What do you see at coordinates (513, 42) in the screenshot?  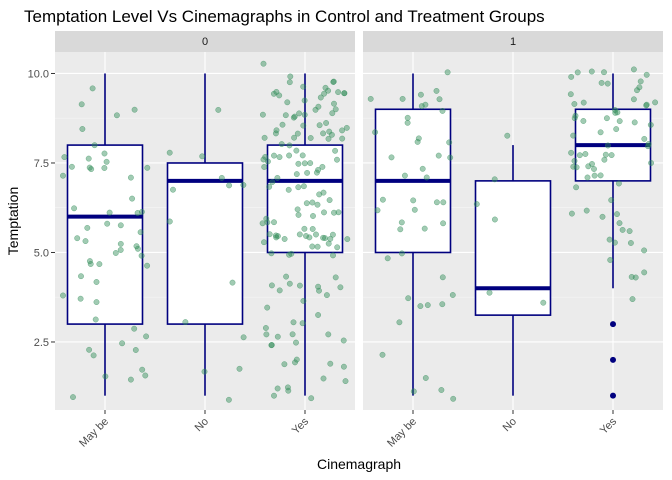 I see `facet-strip-label: 1` at bounding box center [513, 42].